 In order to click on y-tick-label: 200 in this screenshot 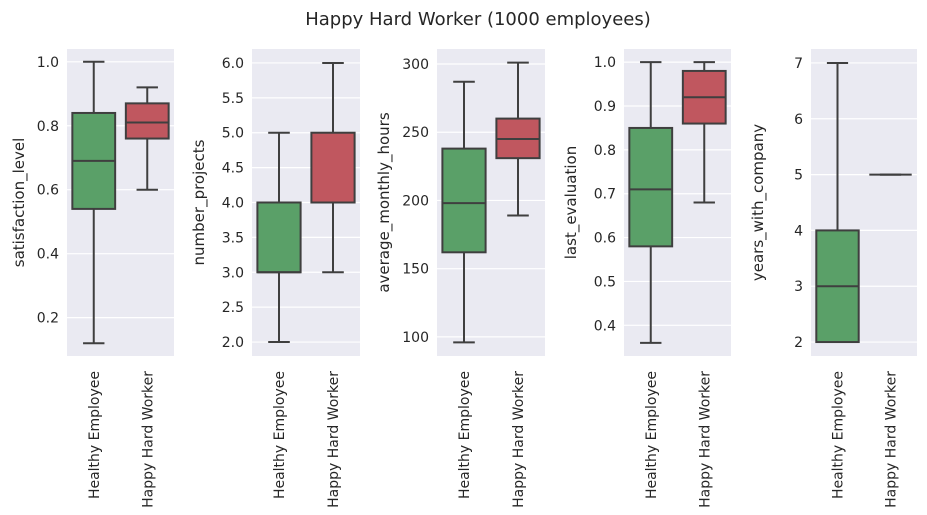, I will do `click(415, 201)`.